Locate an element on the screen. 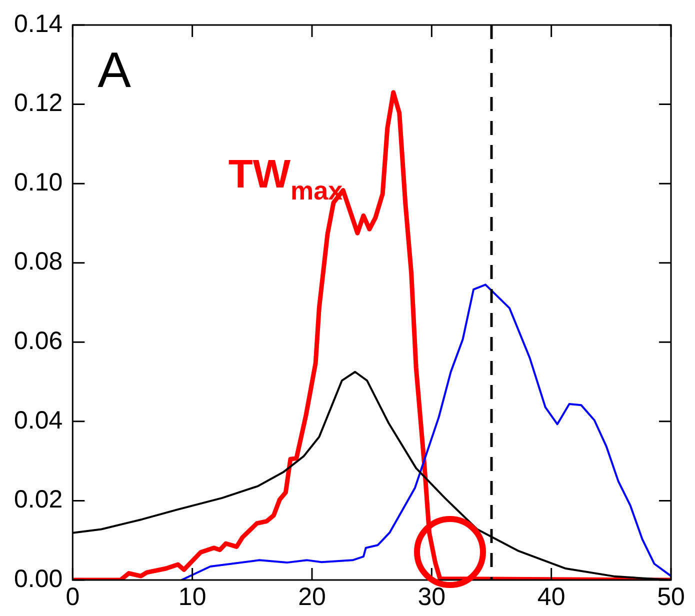 The height and width of the screenshot is (616, 695). y-tick-label: 0.00 is located at coordinates (38, 578).